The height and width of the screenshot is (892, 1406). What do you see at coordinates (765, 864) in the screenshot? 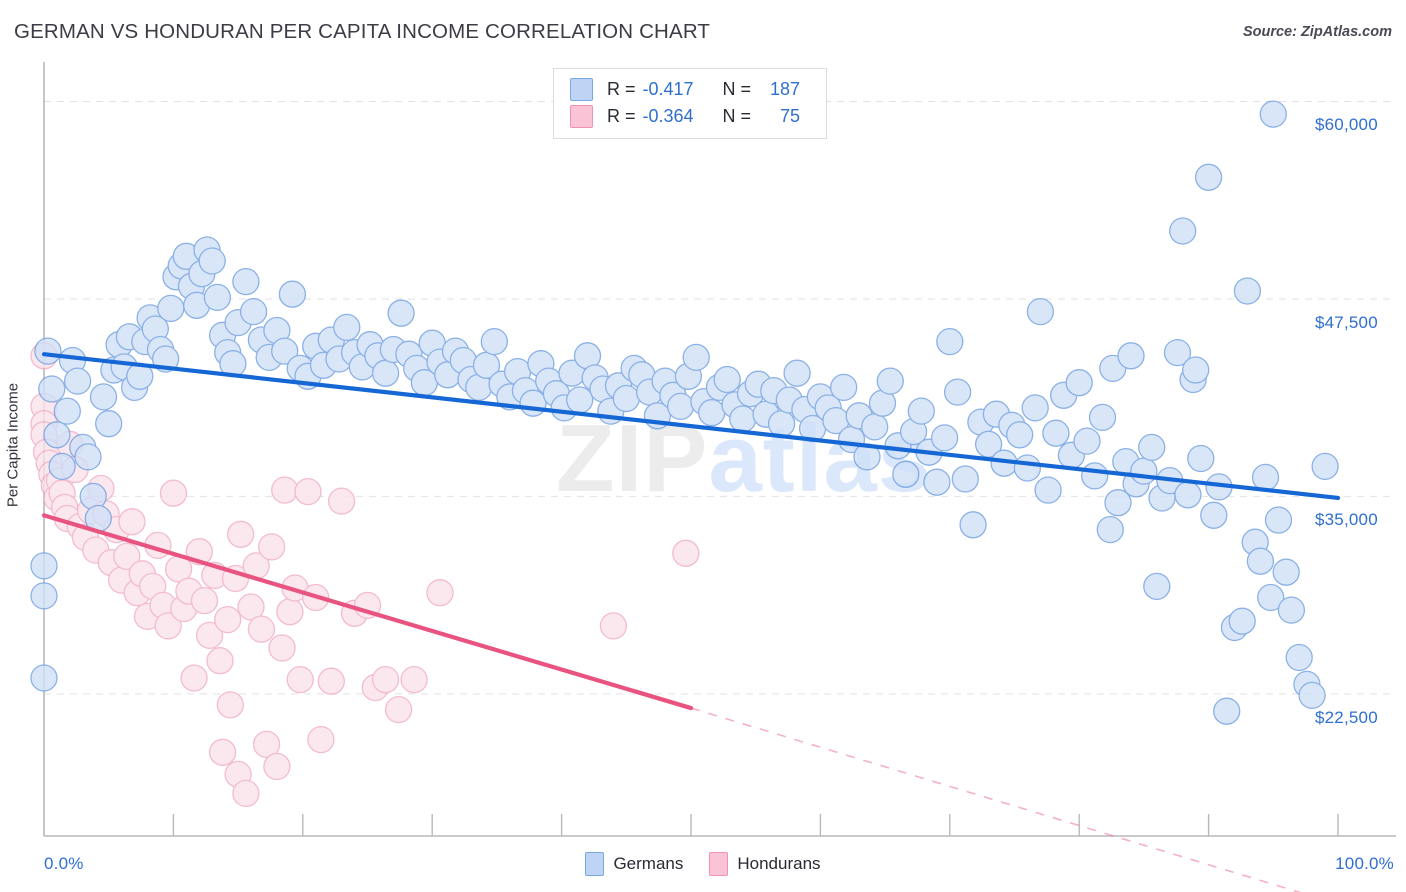
I see `legend-item-hondurans: Hondurans` at bounding box center [765, 864].